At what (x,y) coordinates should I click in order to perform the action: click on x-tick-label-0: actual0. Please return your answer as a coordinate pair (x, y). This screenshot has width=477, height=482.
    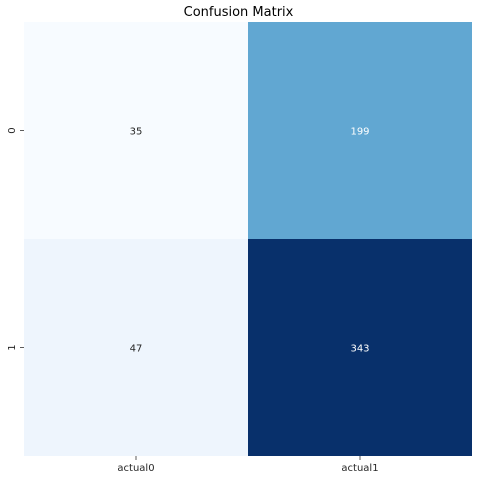
    Looking at the image, I should click on (135, 468).